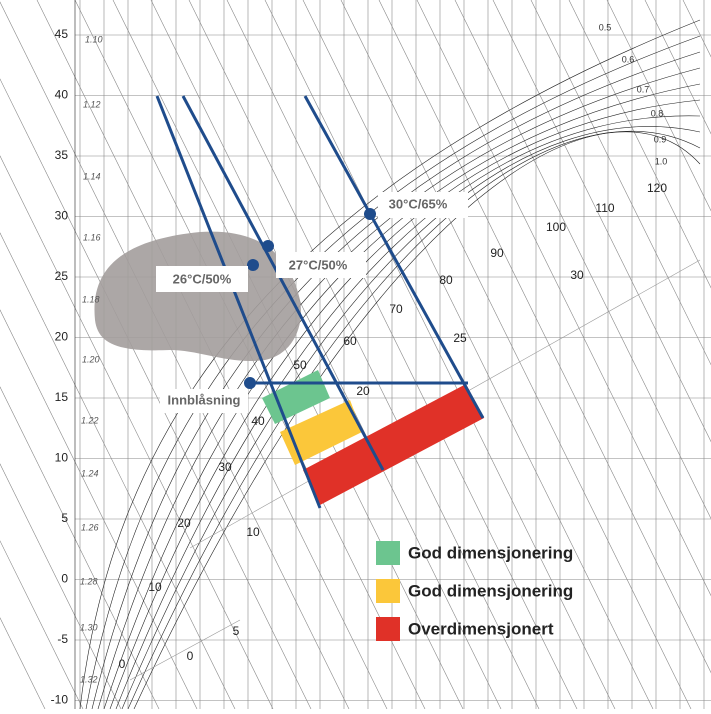 This screenshot has width=711, height=714. Describe the element at coordinates (605, 27) in the screenshot. I see `humidity-label: 0.5` at that location.